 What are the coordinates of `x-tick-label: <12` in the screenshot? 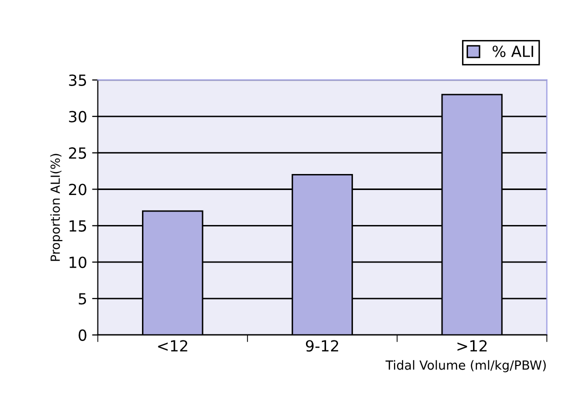 It's located at (173, 346).